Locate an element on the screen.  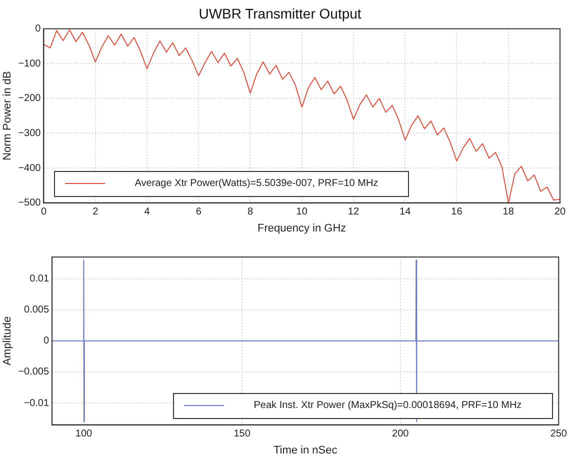
x-tick-label: 20 is located at coordinates (560, 212).